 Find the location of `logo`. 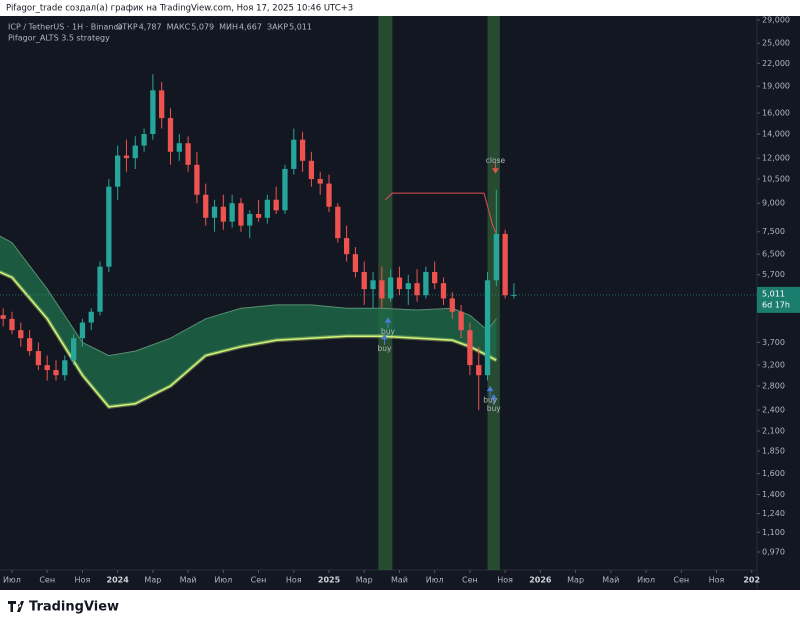

logo is located at coordinates (16, 606).